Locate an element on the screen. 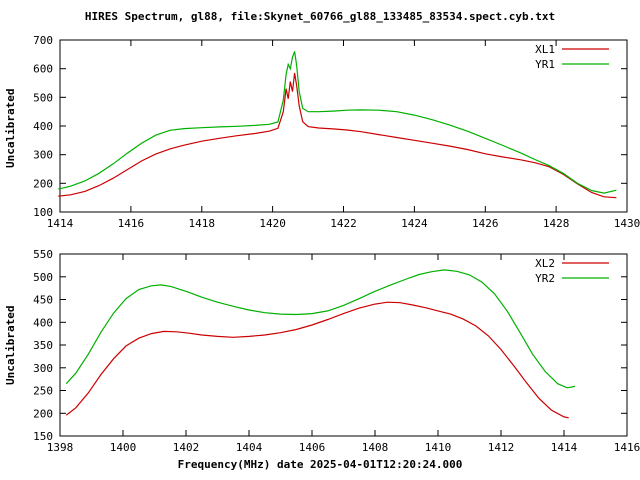  svg-text: 600 is located at coordinates (43, 69).